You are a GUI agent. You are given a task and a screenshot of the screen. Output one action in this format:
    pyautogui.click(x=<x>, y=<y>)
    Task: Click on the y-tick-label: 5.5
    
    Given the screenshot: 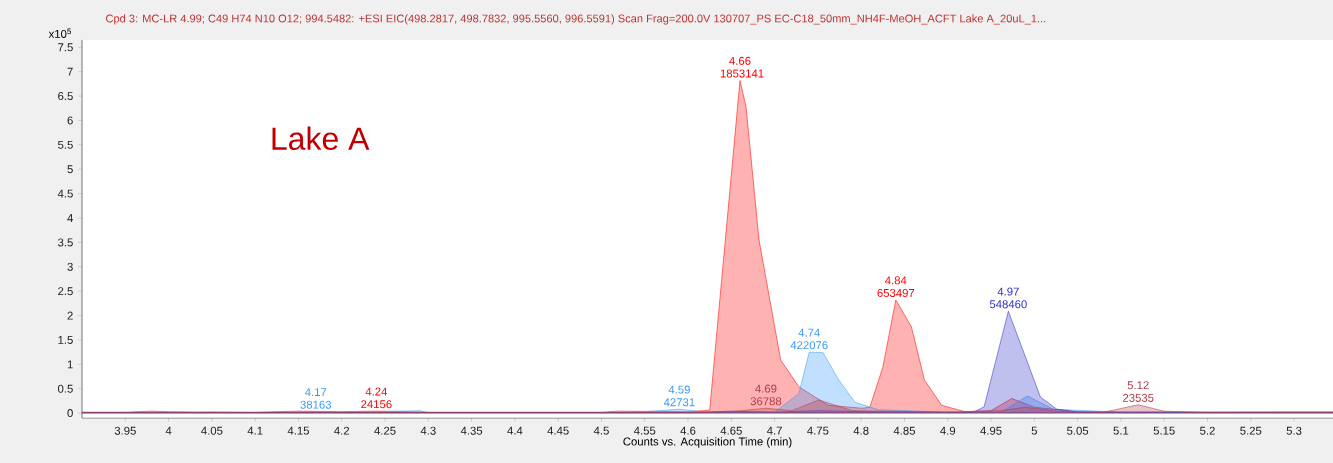 What is the action you would take?
    pyautogui.click(x=65, y=144)
    